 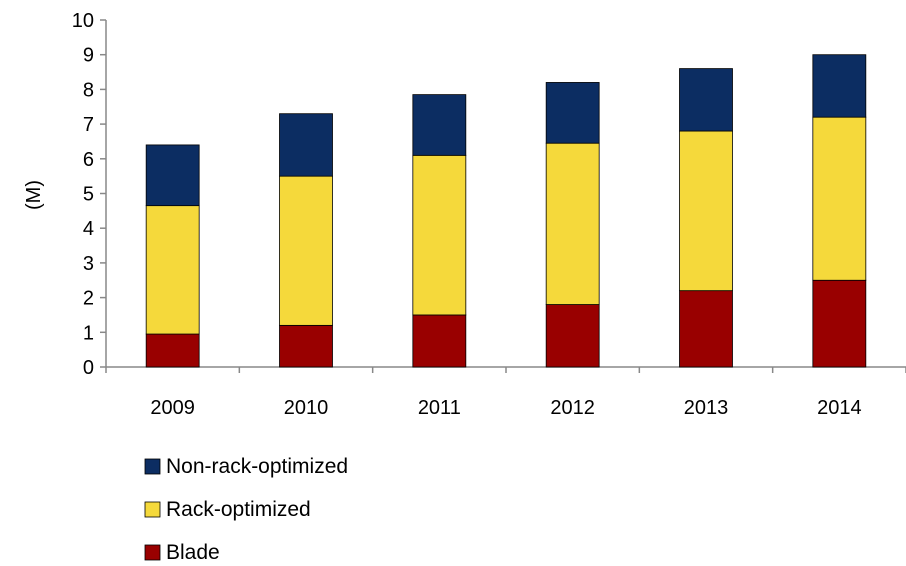 What do you see at coordinates (88, 229) in the screenshot?
I see `y-tick-label: 4` at bounding box center [88, 229].